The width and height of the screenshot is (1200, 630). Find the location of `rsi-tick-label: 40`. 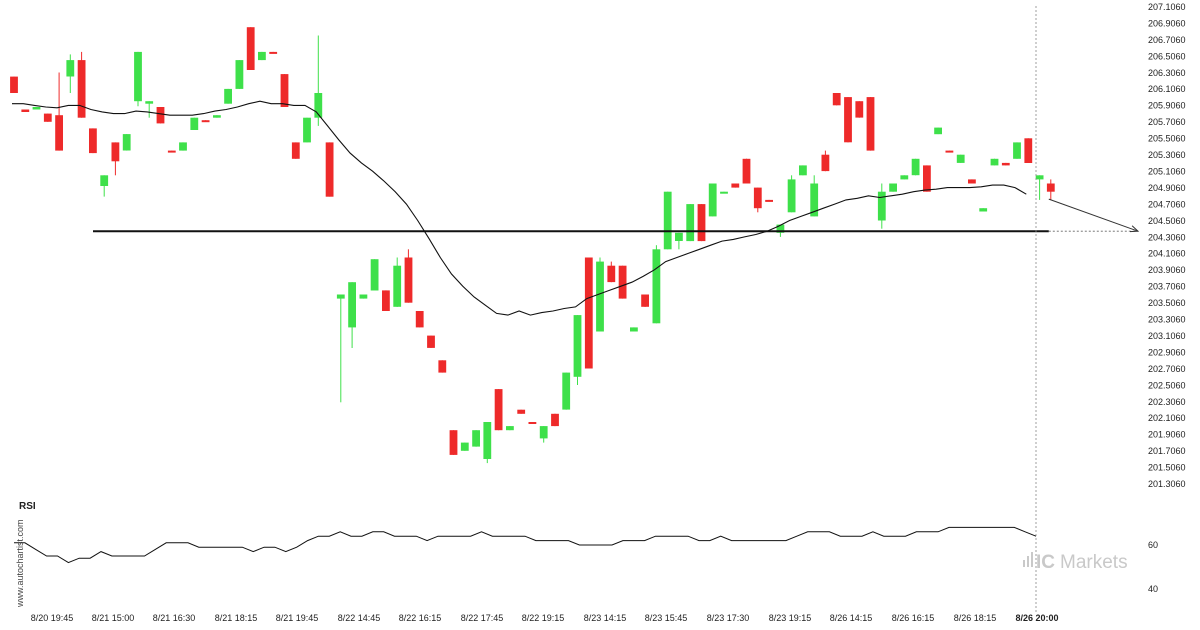

rsi-tick-label: 40 is located at coordinates (1153, 589).